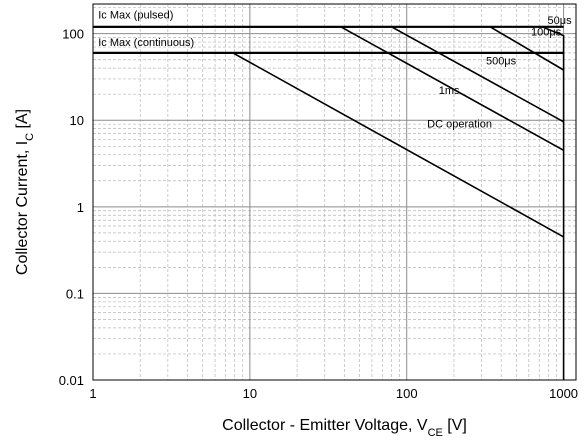 This screenshot has width=586, height=440. Describe the element at coordinates (71, 380) in the screenshot. I see `y-tick-label: 0.01` at that location.